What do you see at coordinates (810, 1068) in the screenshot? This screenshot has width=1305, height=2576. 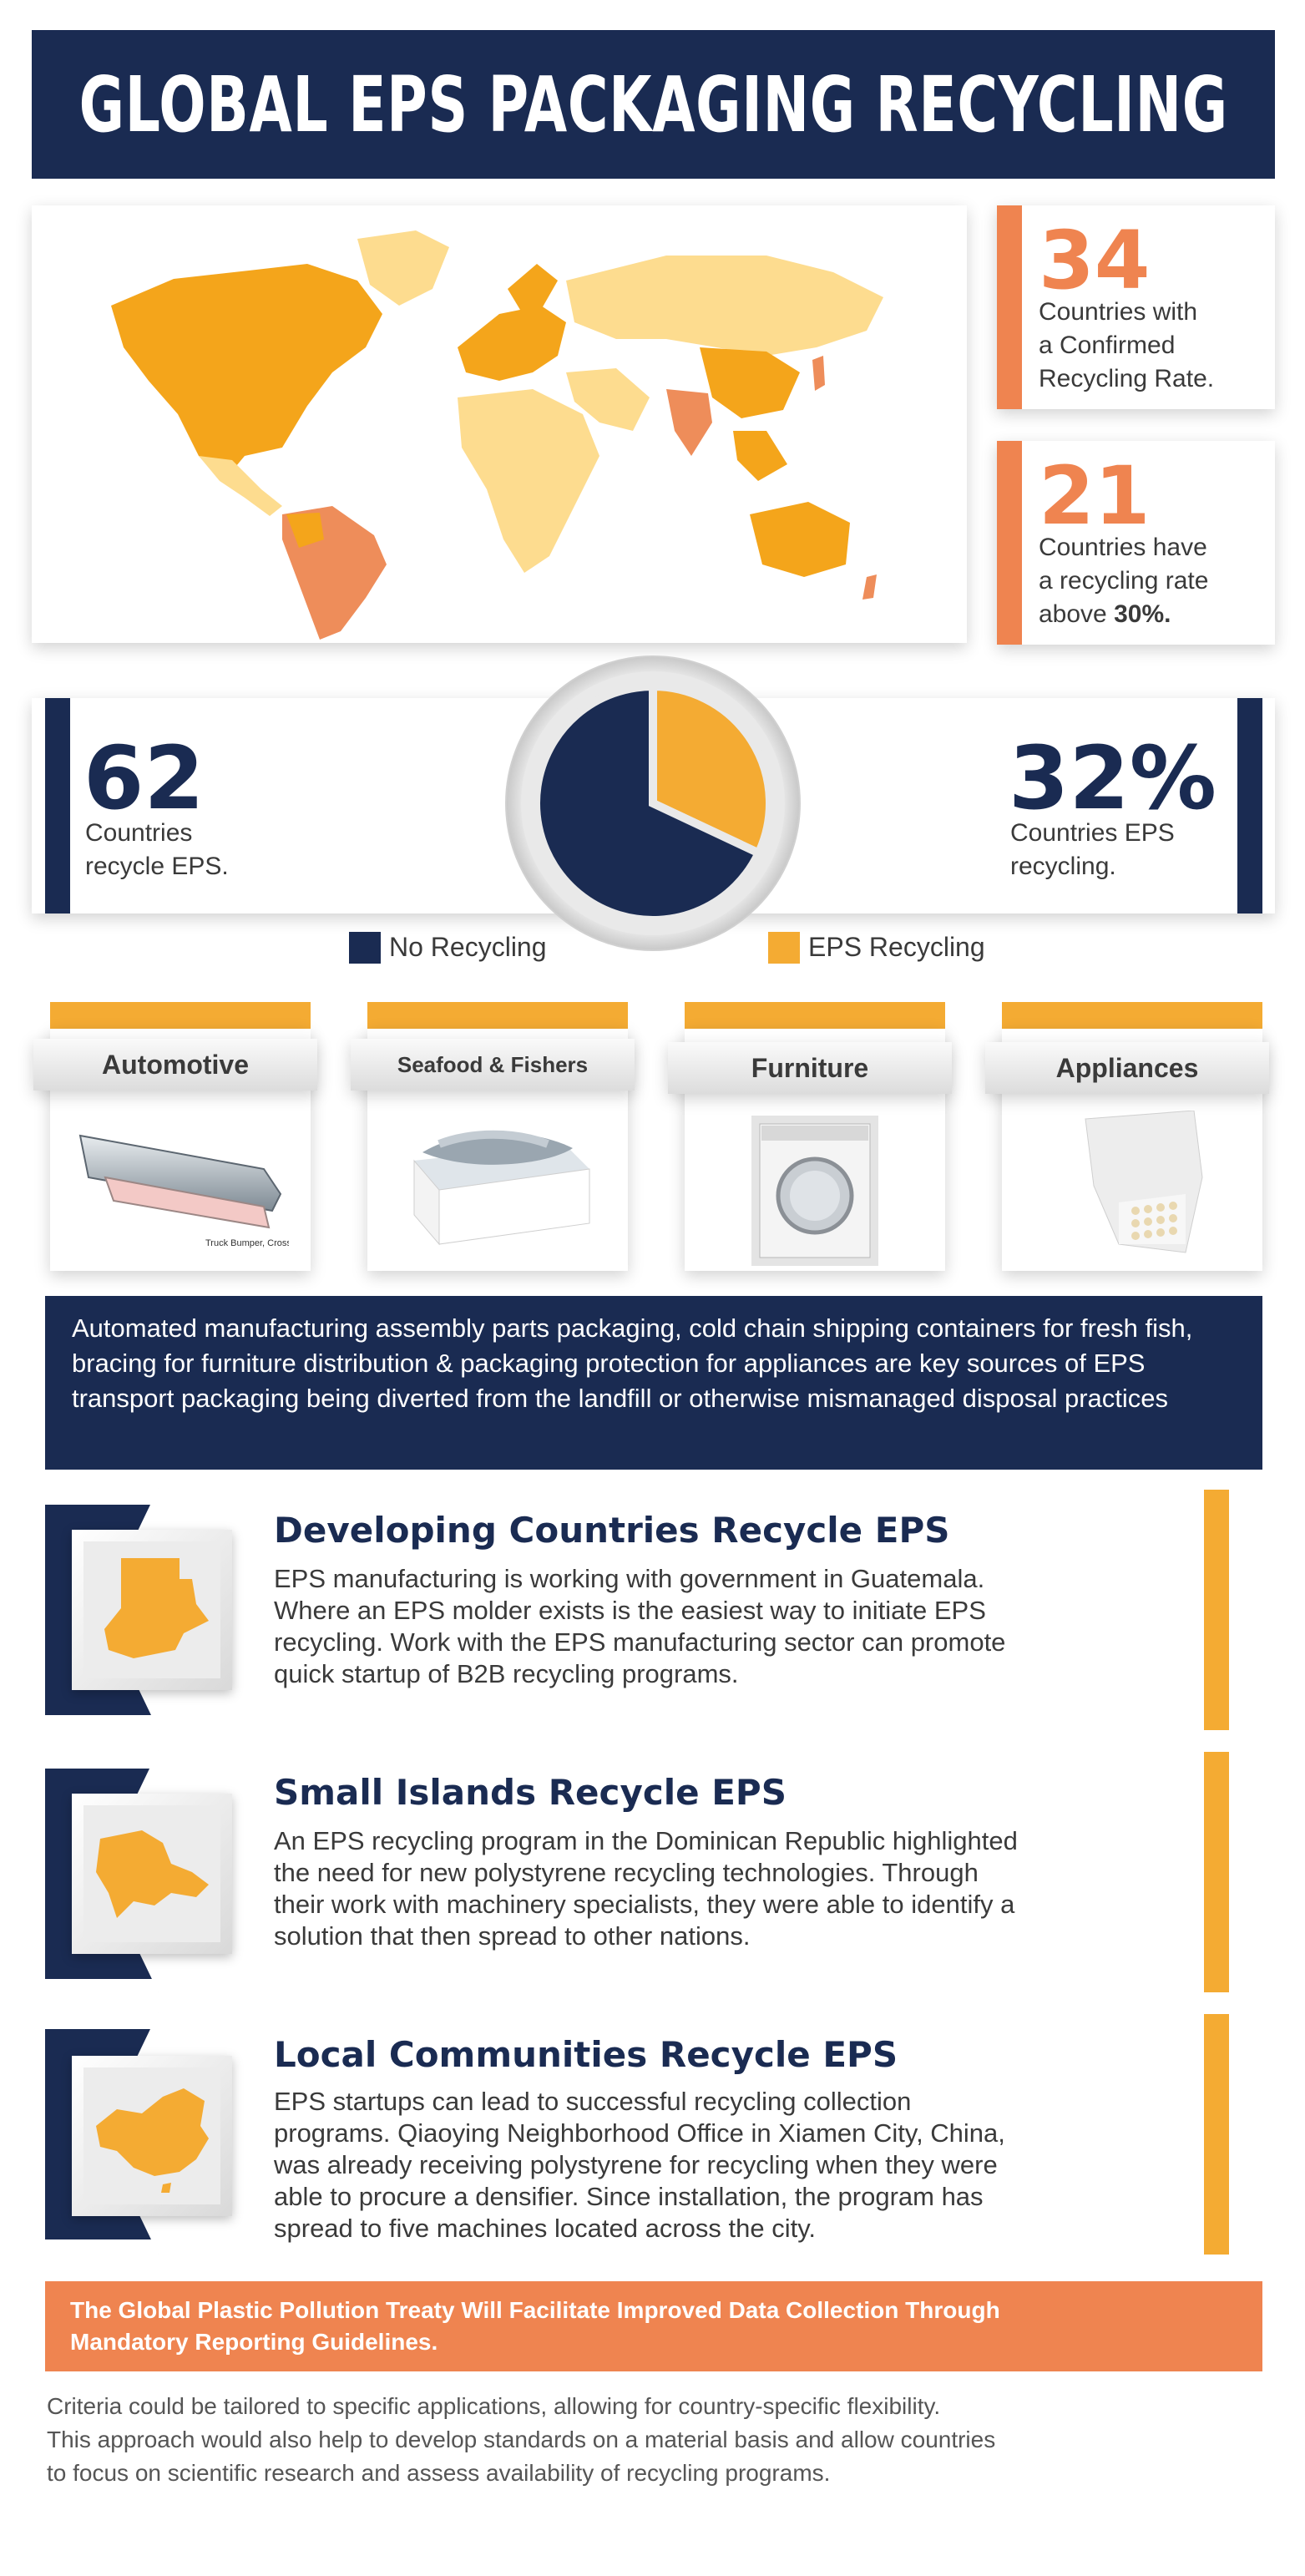 I see `industry-label: Furniture` at bounding box center [810, 1068].